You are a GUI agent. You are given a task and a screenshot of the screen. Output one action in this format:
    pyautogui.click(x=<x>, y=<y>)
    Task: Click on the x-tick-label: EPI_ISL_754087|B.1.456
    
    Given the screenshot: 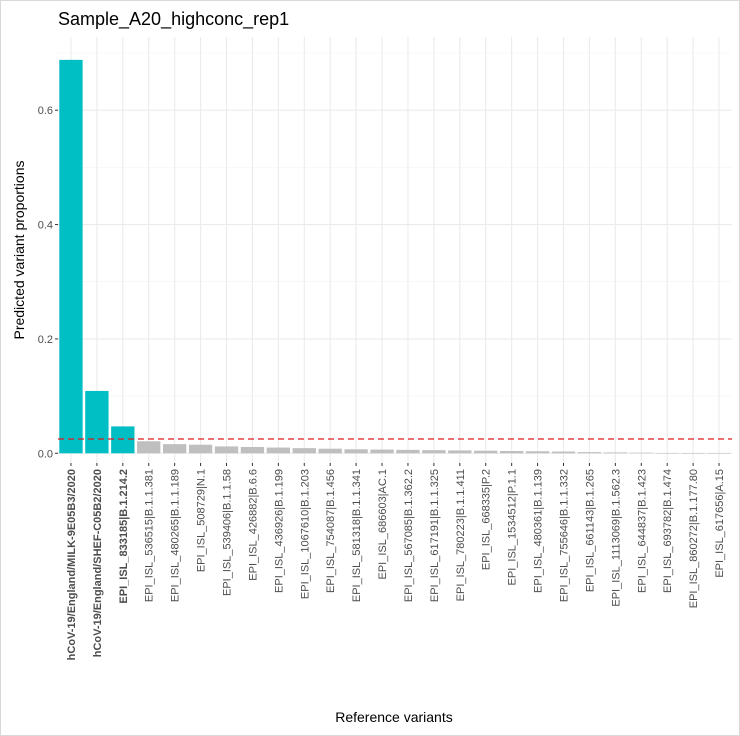 What is the action you would take?
    pyautogui.click(x=331, y=531)
    